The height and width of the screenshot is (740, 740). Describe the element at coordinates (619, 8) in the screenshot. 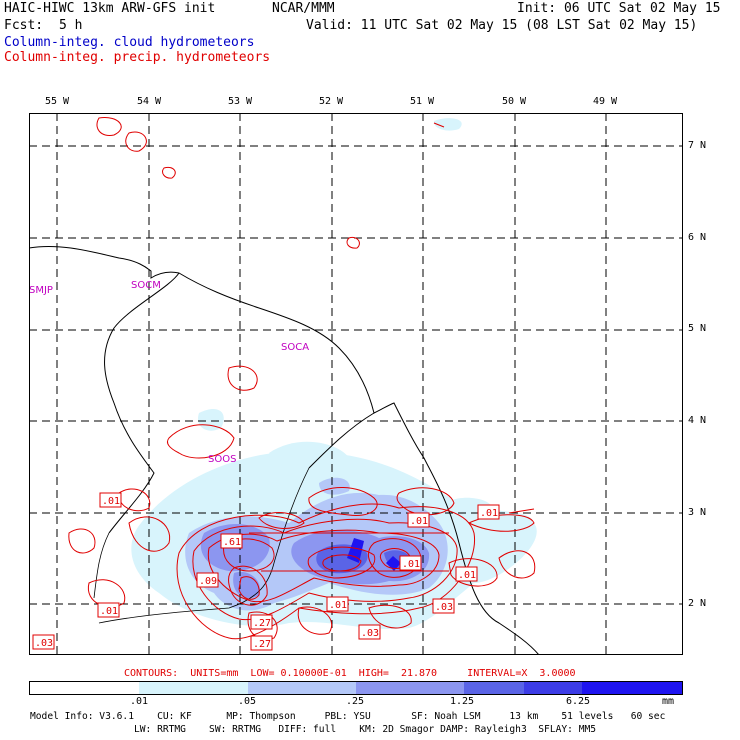

I see `init-time: Init: 06 UTC Sat 02 May 15` at that location.